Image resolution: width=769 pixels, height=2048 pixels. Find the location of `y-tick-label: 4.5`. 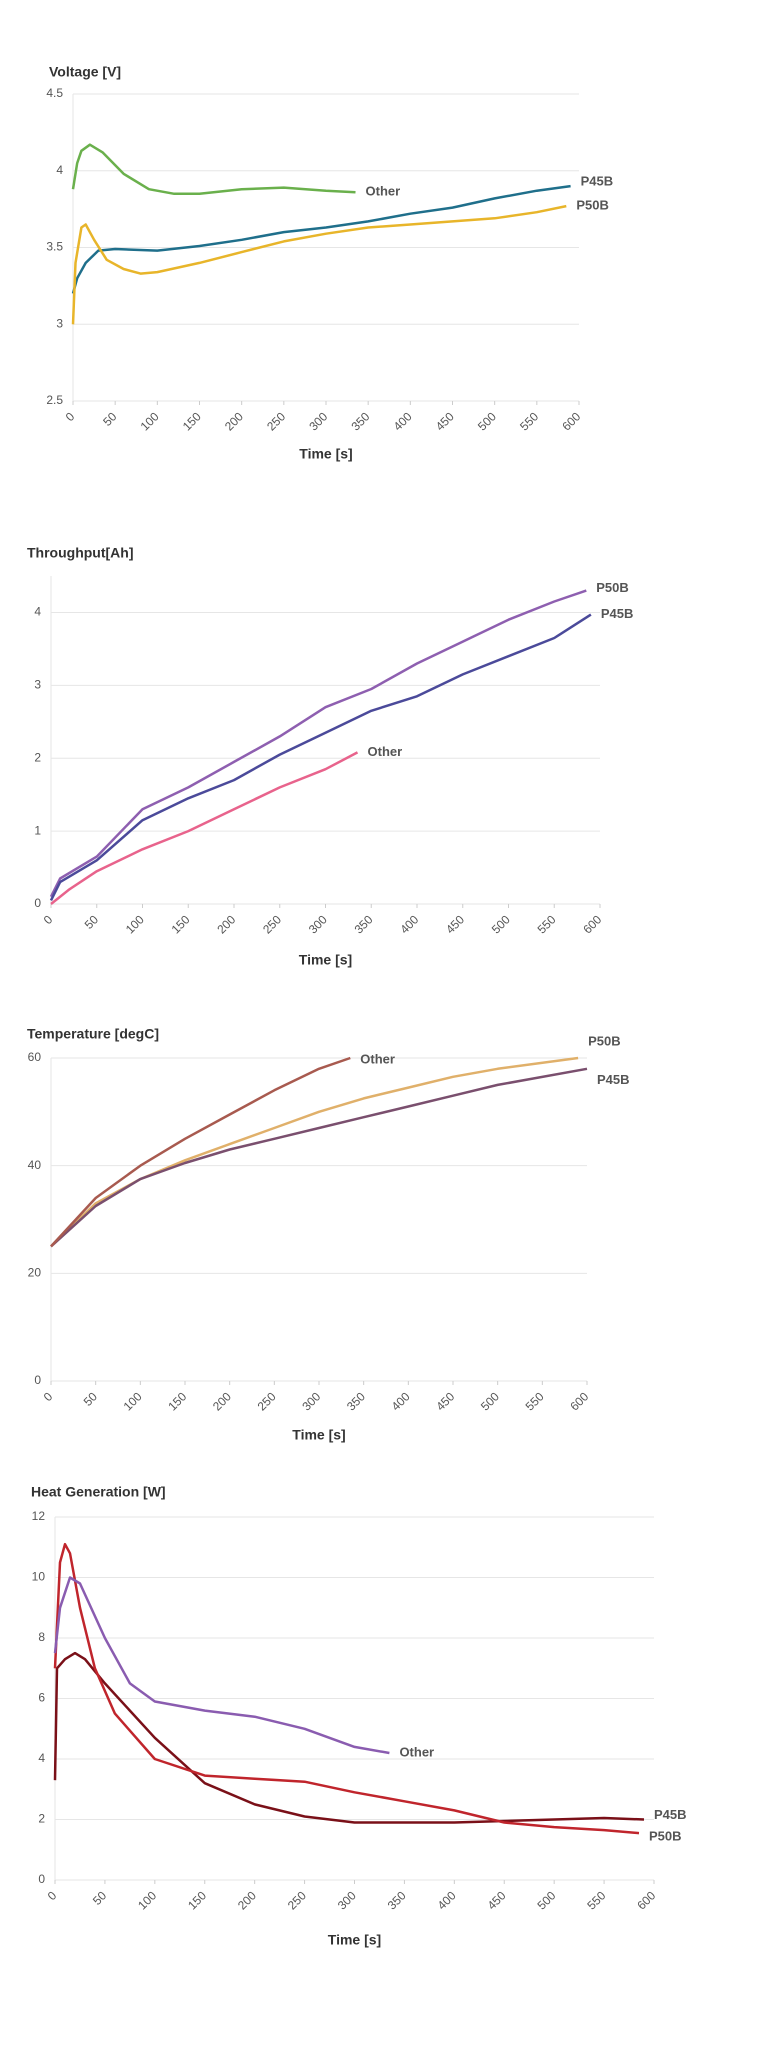

y-tick-label: 4.5 is located at coordinates (54, 93).